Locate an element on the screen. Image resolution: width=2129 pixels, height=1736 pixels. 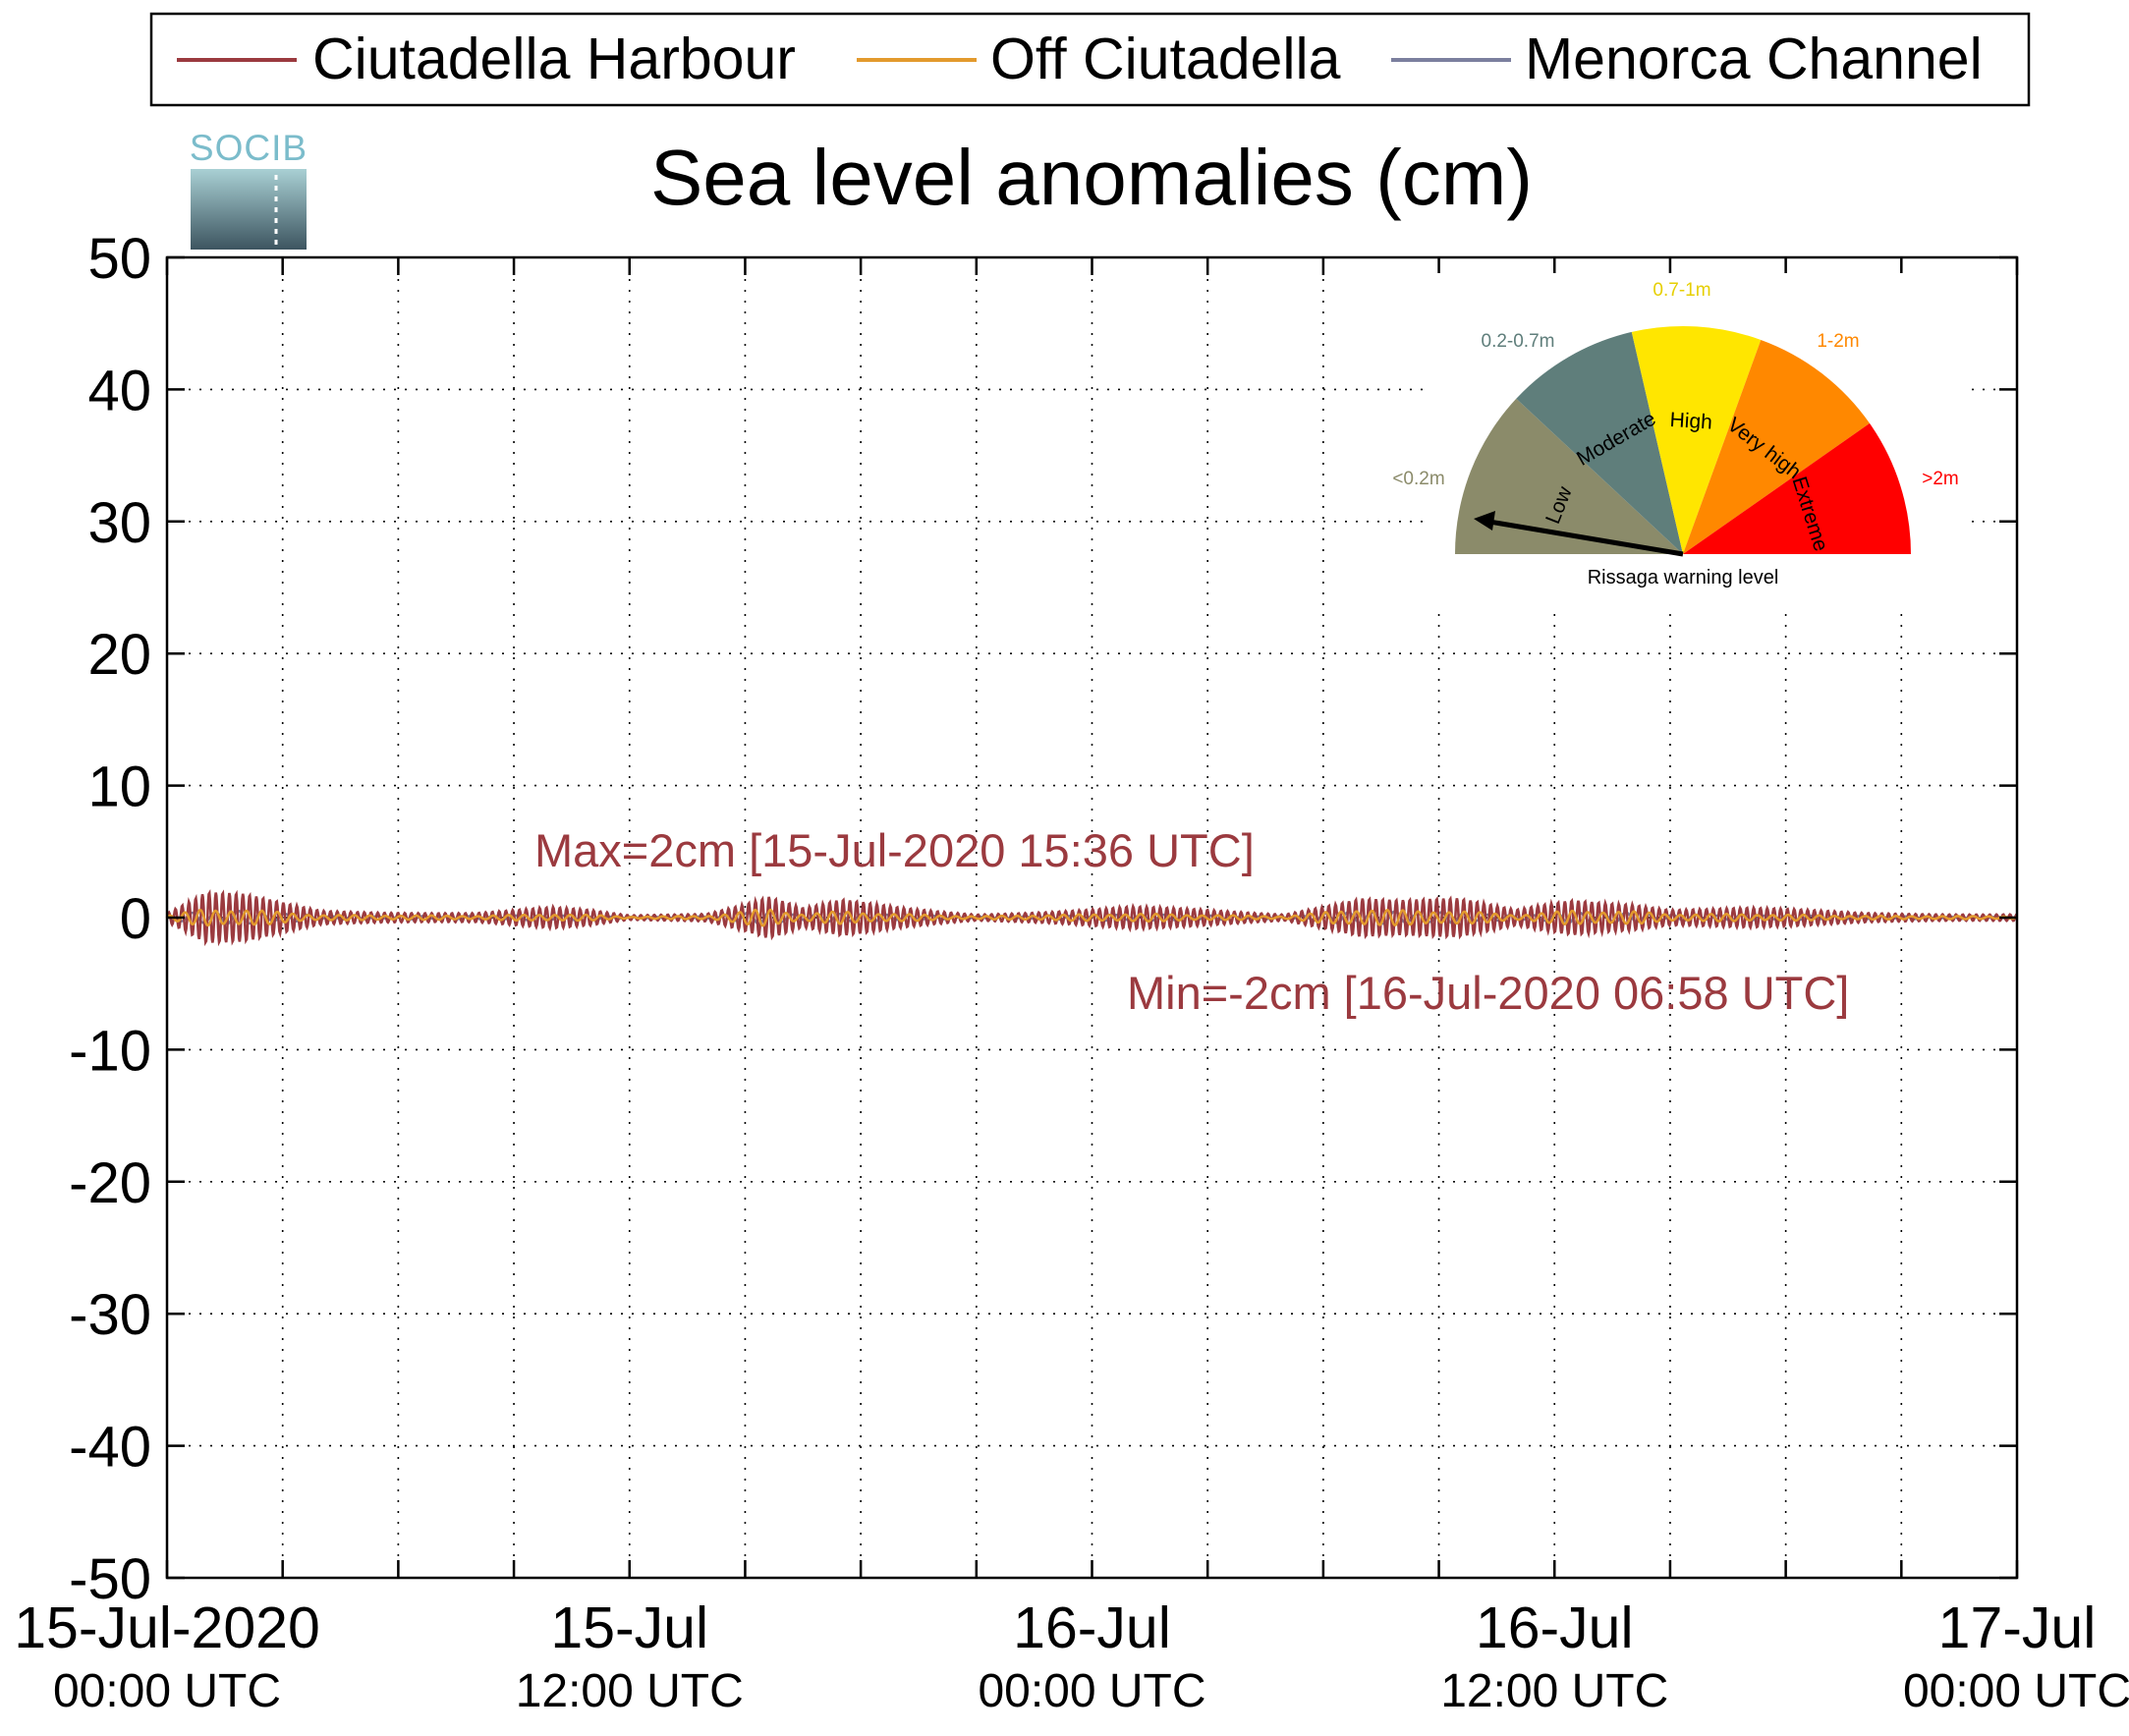
y-tick-label-3: 20 is located at coordinates (119, 655).